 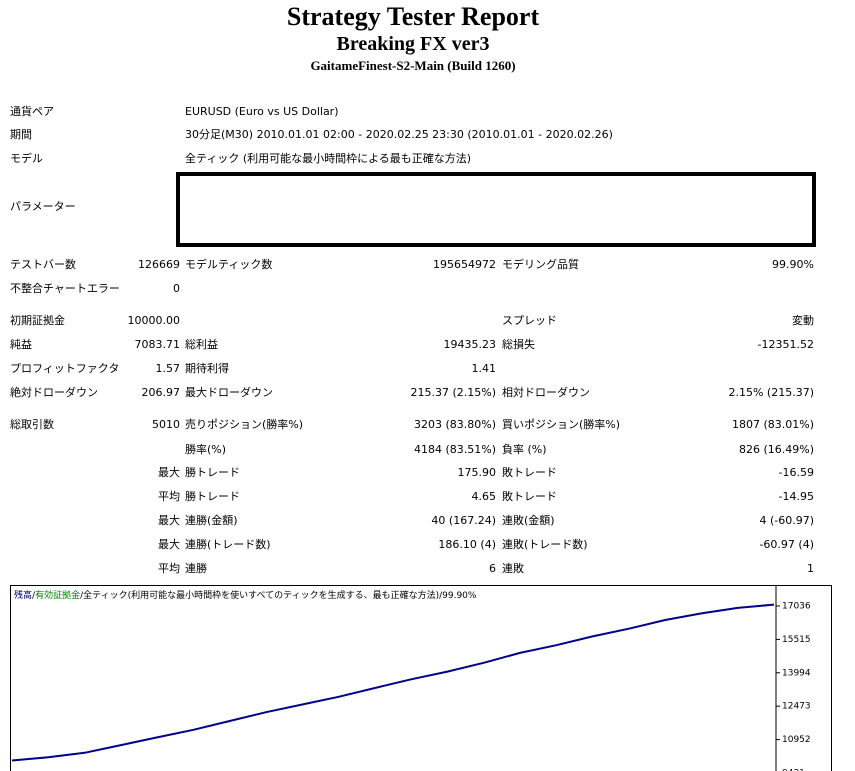 I want to click on info-value: 全ティック (利用可能な最小時間枠による最も正確な方法), so click(x=328, y=158).